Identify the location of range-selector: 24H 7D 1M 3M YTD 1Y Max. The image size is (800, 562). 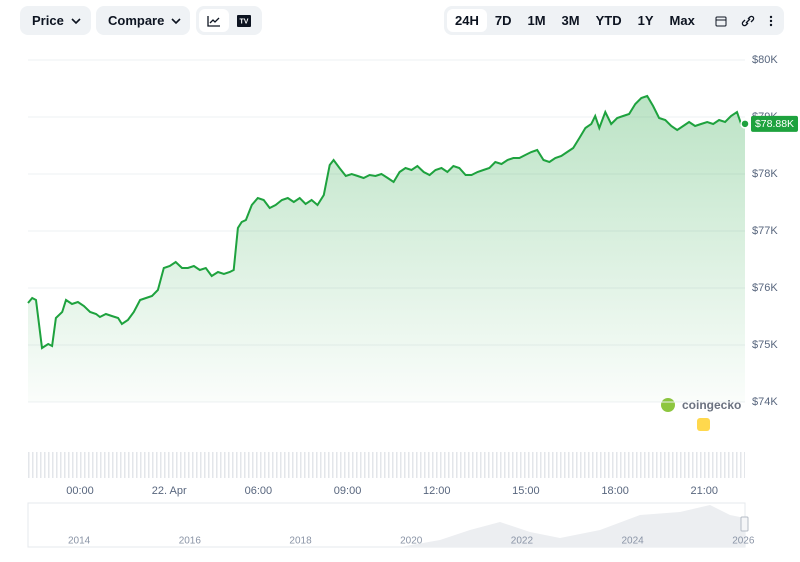
(614, 20).